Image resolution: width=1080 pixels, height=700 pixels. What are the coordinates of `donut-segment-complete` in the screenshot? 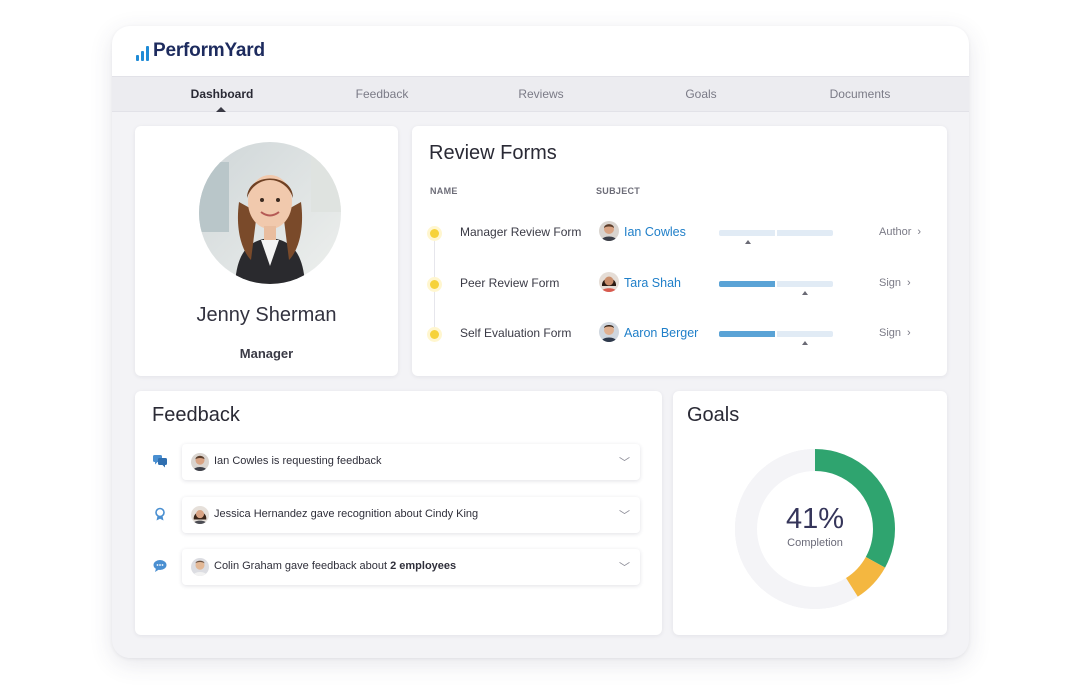 It's located at (815, 529).